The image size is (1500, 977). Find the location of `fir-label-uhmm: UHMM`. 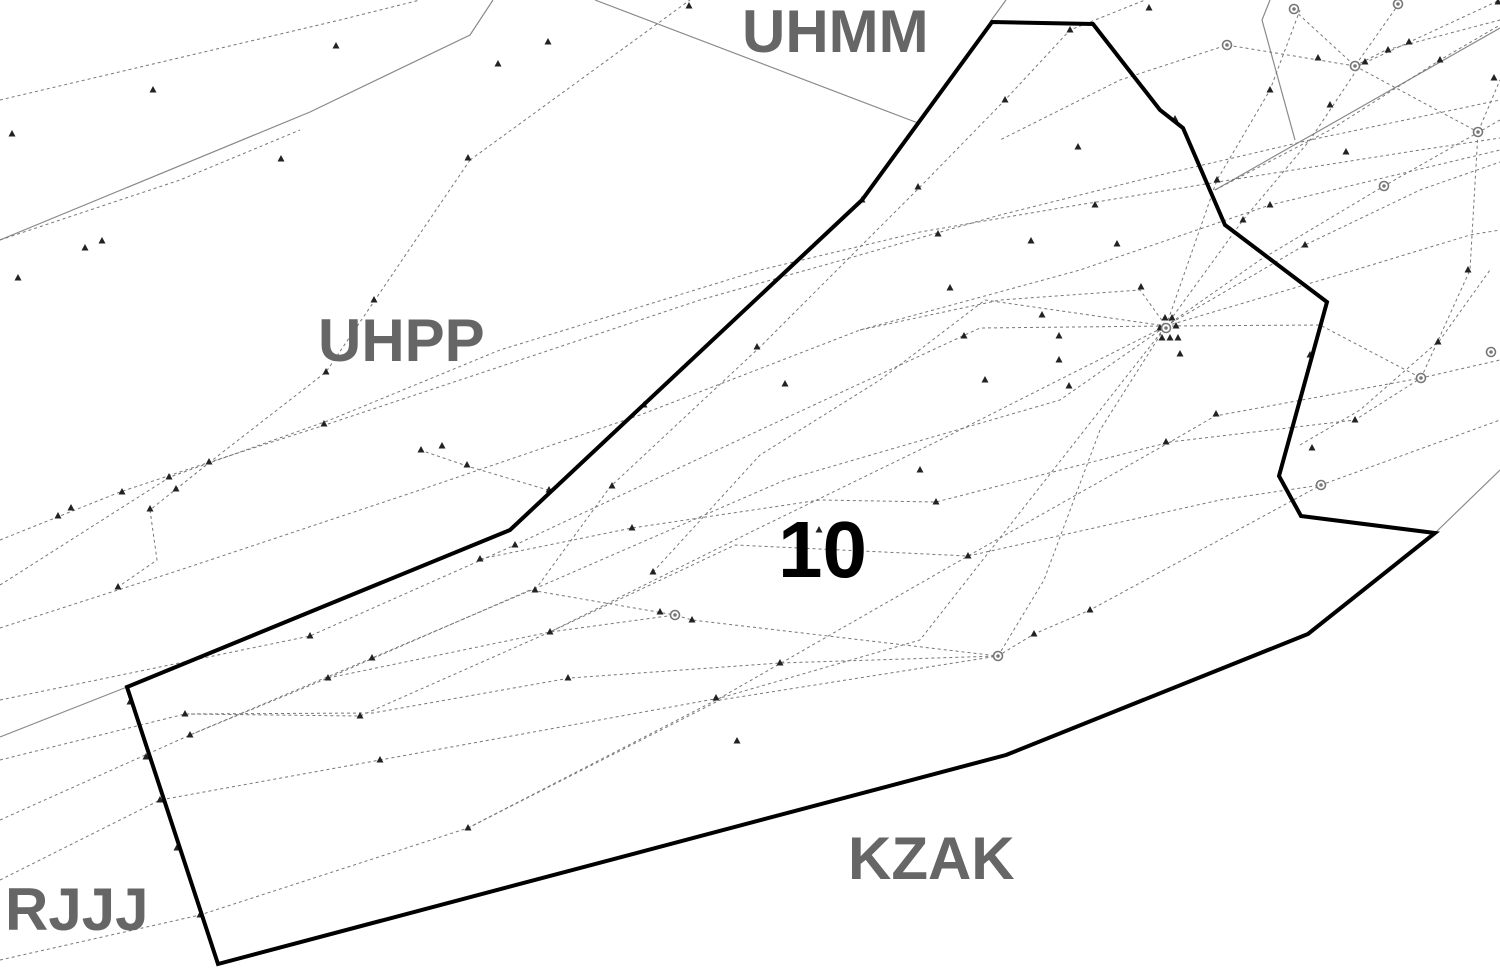

fir-label-uhmm: UHMM is located at coordinates (835, 32).